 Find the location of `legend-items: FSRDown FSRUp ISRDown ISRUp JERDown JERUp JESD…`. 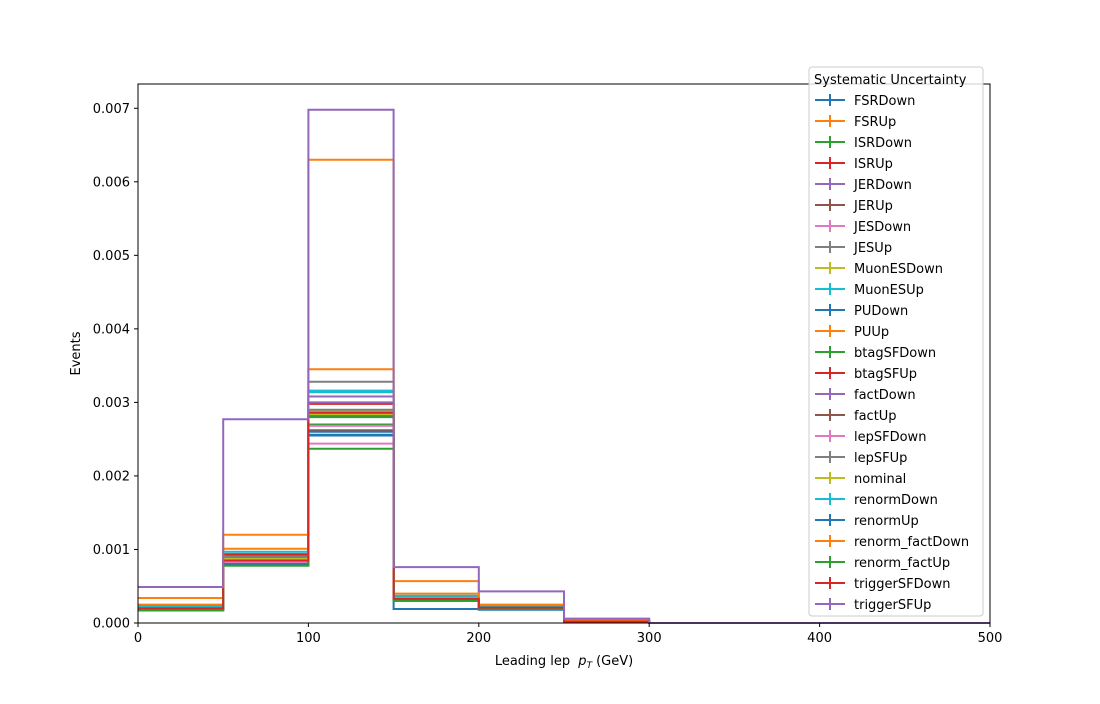

legend-items: FSRDown FSRUp ISRDown ISRUp JERDown JERUp JESD… is located at coordinates (892, 353).